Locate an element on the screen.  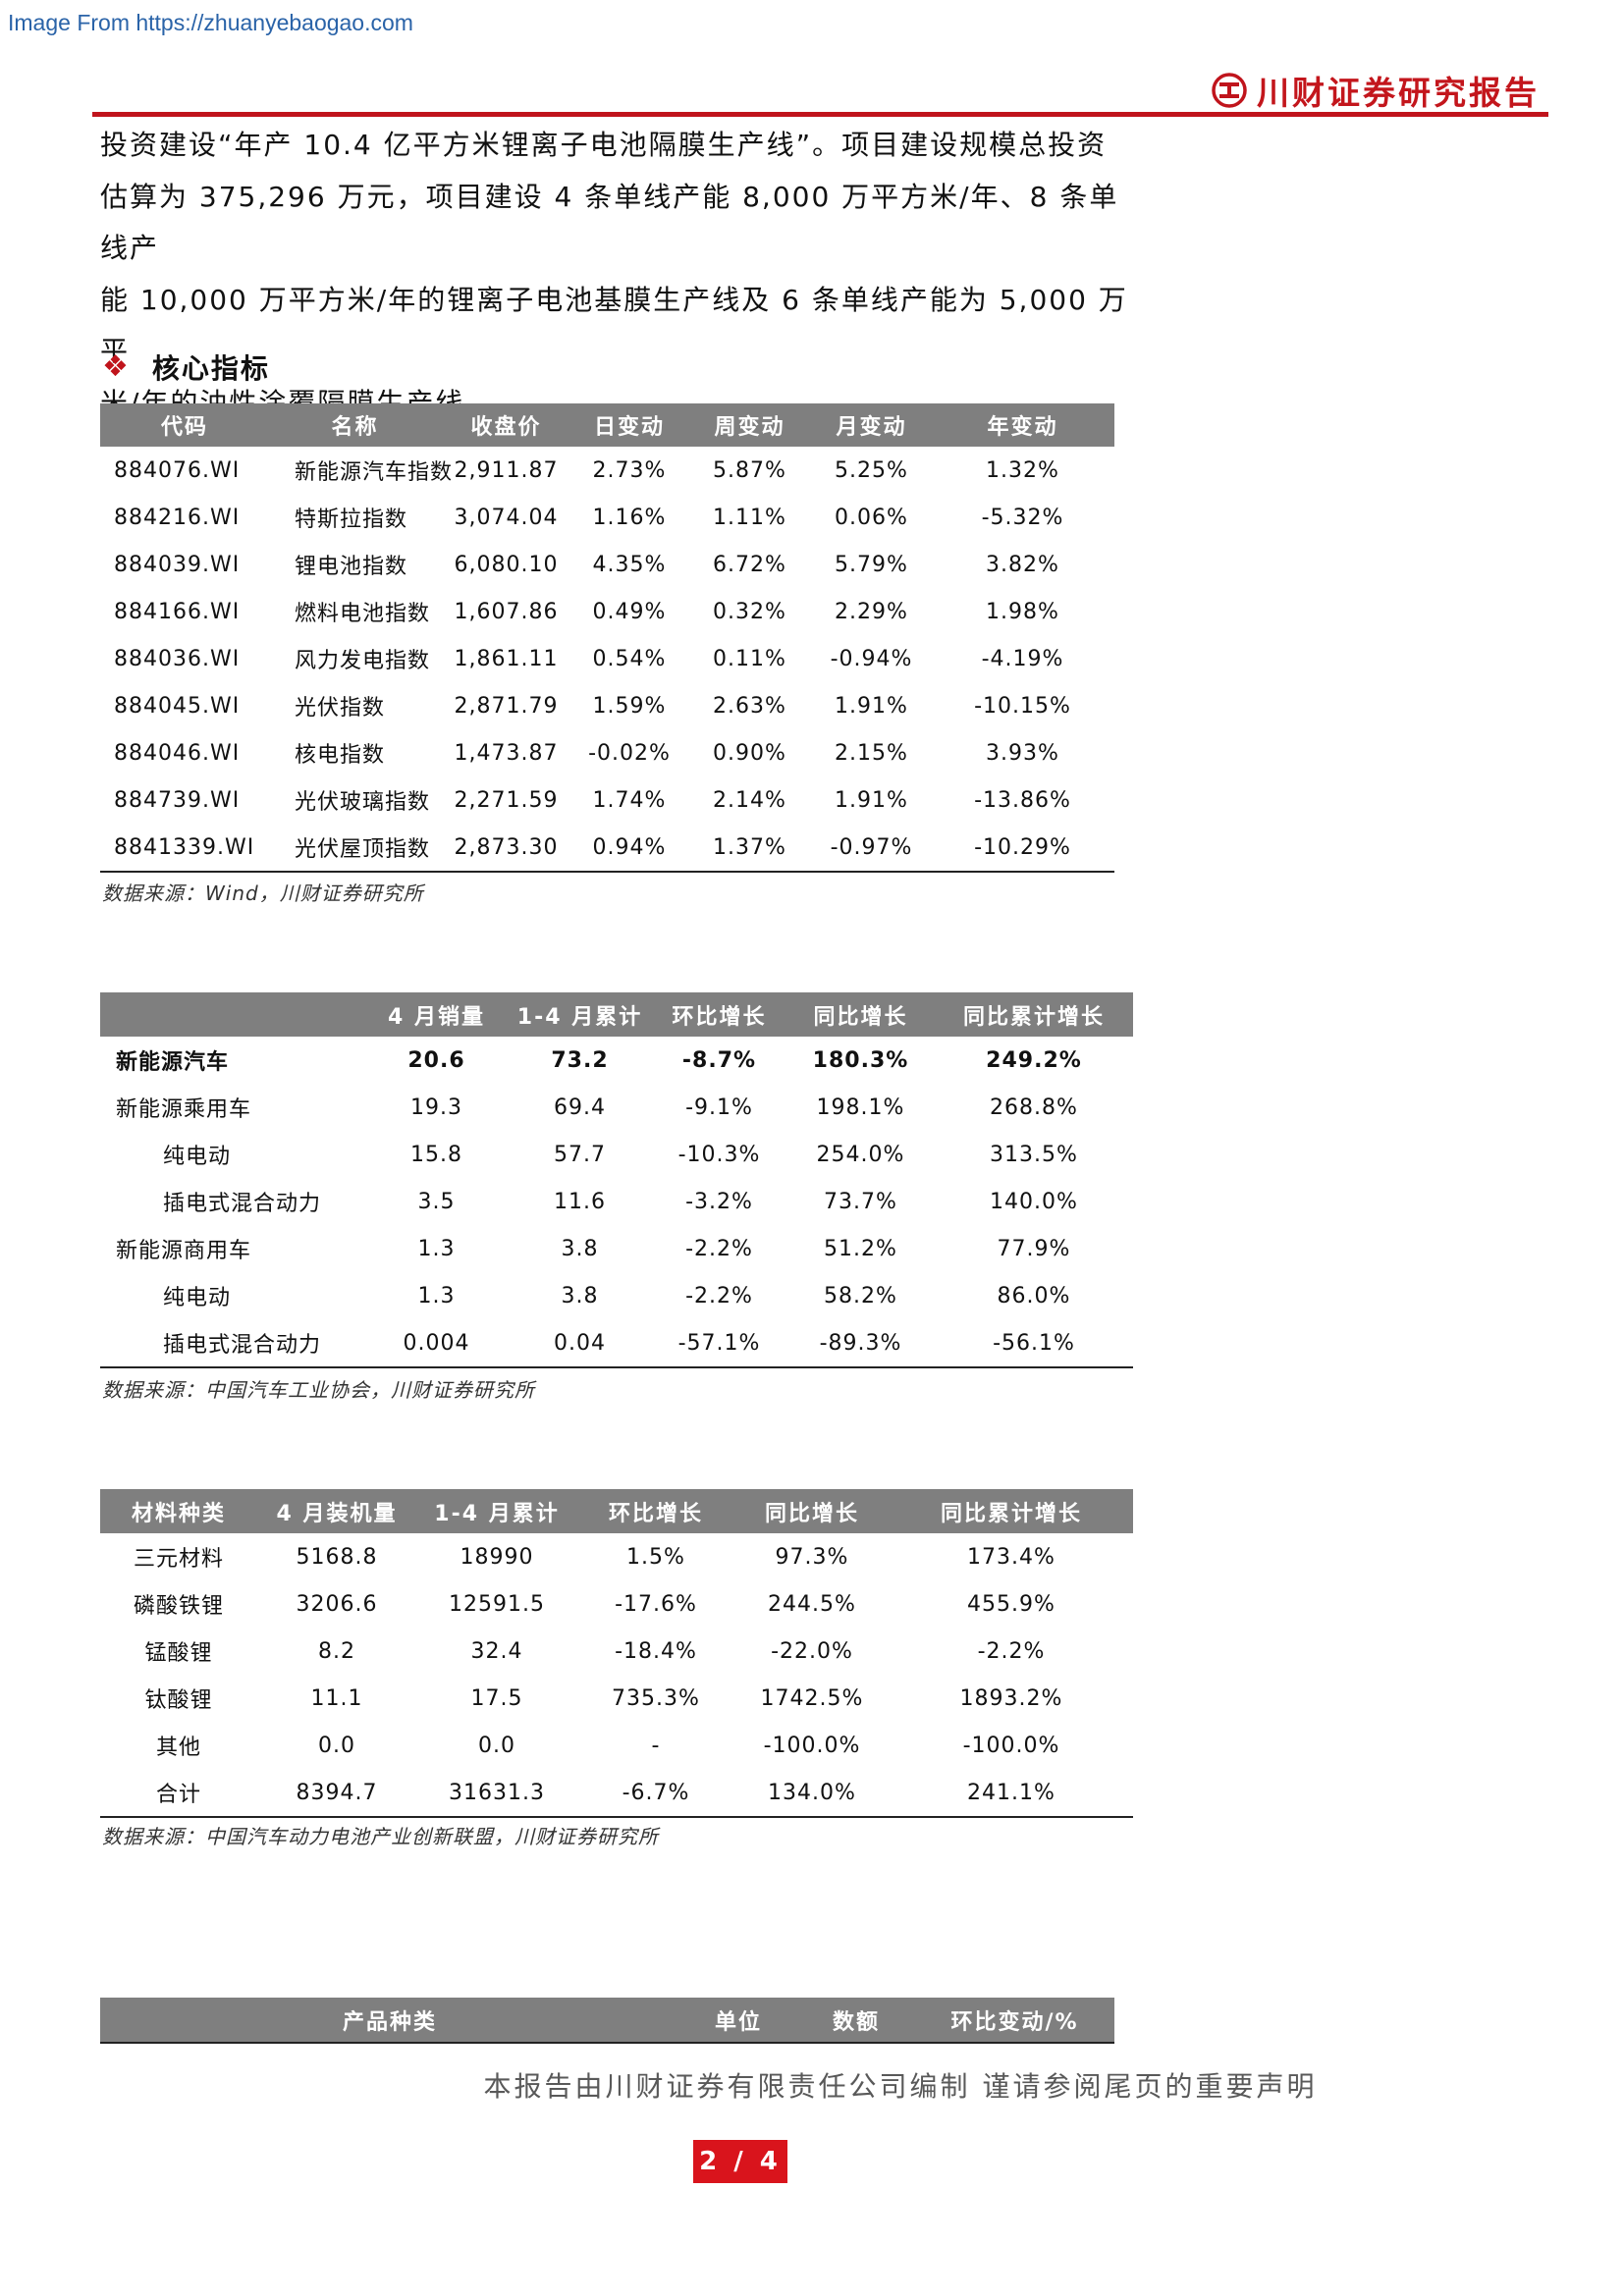
column-header: 同比增长 is located at coordinates (860, 1014).